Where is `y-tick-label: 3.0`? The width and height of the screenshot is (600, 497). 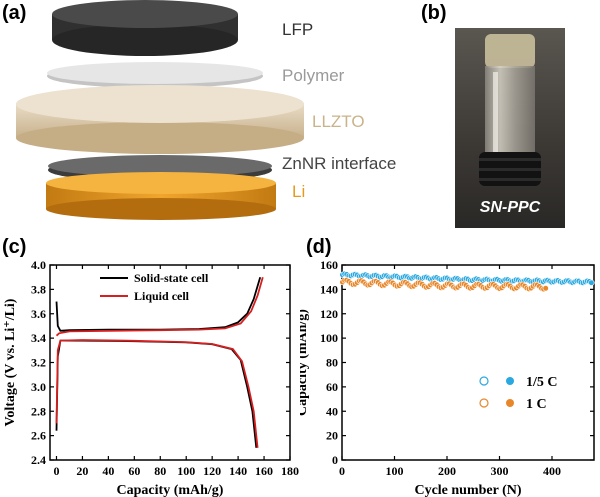
y-tick-label: 3.0 is located at coordinates (38, 387).